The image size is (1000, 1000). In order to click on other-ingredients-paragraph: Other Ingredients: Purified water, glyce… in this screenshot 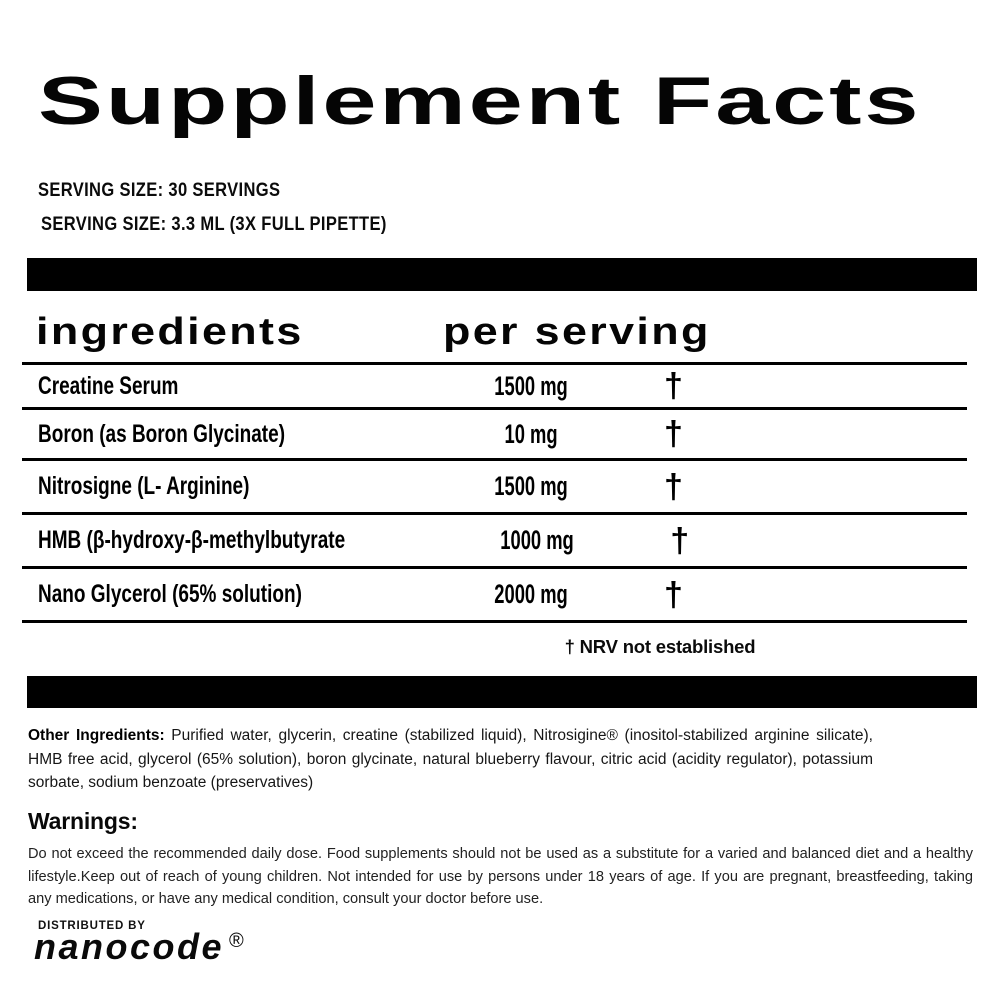, I will do `click(450, 759)`.